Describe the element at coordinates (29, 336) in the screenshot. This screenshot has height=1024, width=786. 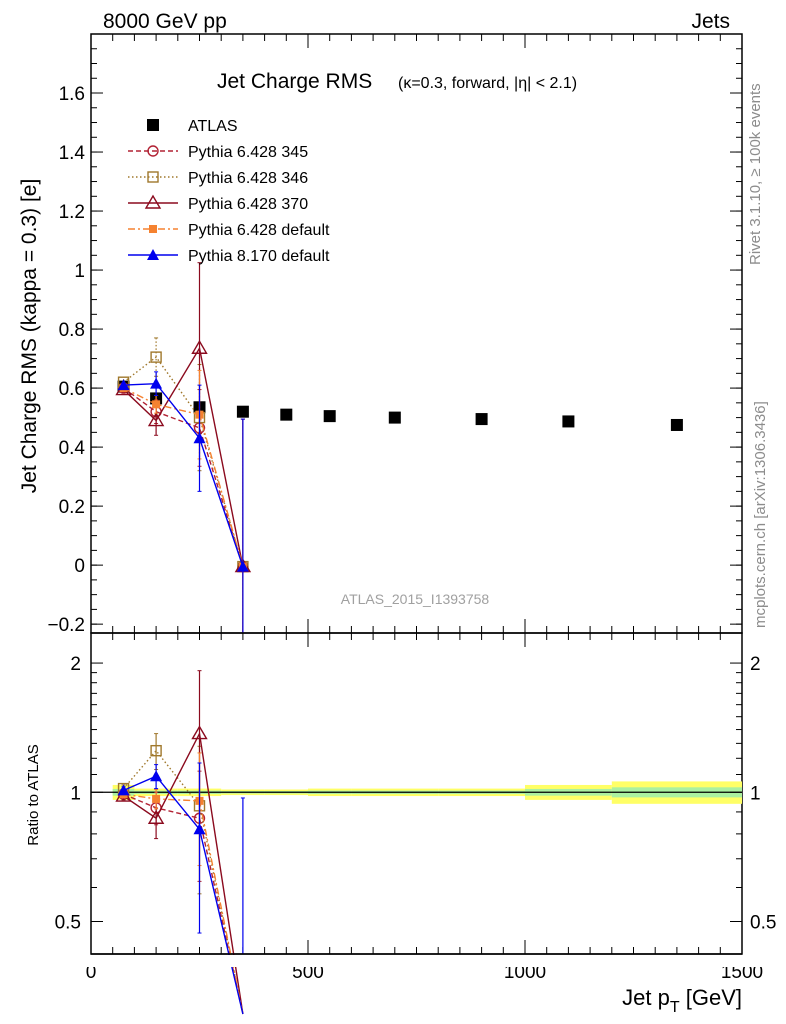
I see `main-y-label: Jet Charge RMS (kappa = 0.3) [e]` at that location.